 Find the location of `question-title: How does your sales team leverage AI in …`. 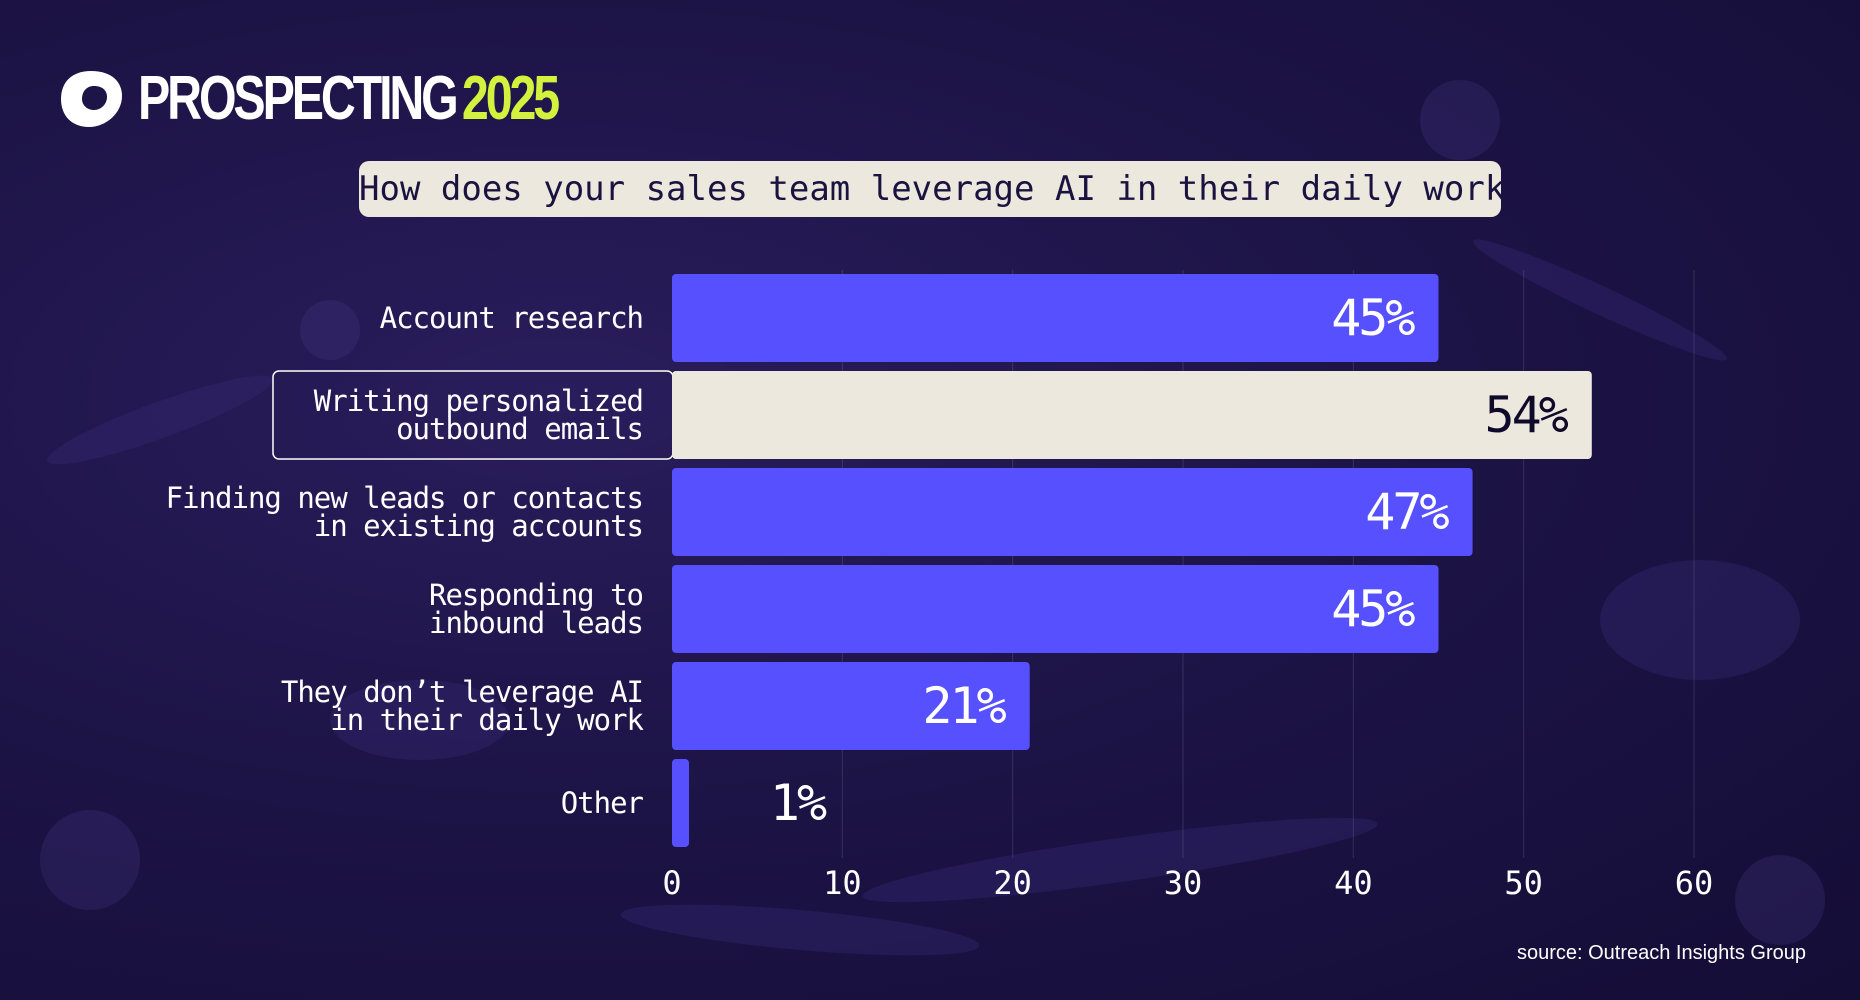

question-title: How does your sales team leverage AI in … is located at coordinates (942, 189).